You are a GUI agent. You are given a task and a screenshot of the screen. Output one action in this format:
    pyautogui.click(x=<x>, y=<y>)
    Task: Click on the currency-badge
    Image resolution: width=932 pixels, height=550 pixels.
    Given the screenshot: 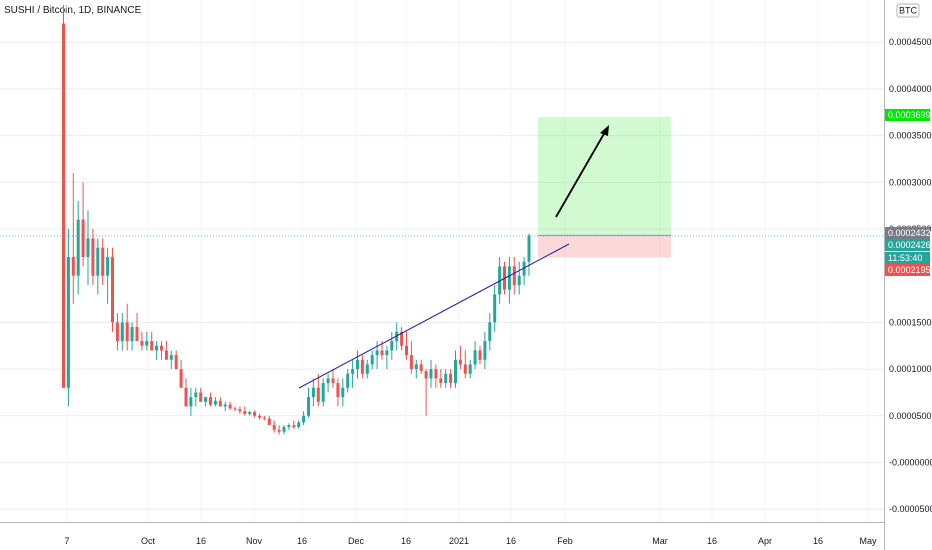 What is the action you would take?
    pyautogui.click(x=908, y=10)
    